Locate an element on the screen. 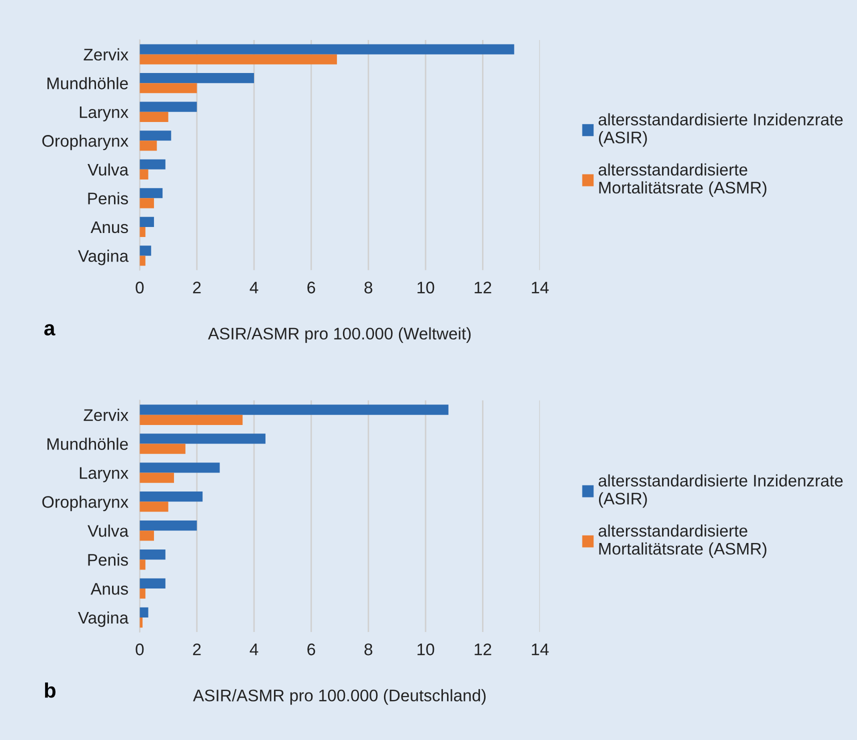 This screenshot has height=740, width=857. text: a is located at coordinates (50, 330).